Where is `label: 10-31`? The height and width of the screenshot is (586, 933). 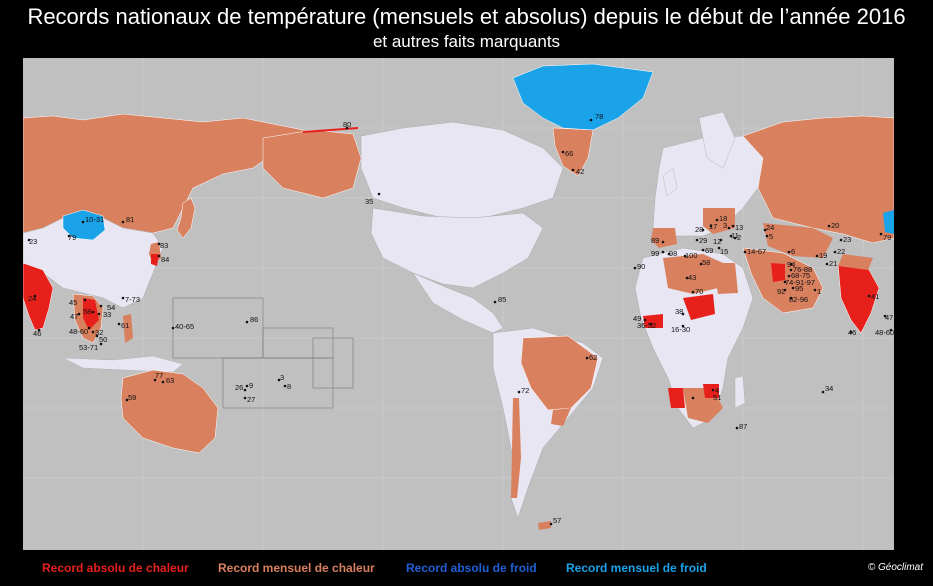 label: 10-31 is located at coordinates (94, 219).